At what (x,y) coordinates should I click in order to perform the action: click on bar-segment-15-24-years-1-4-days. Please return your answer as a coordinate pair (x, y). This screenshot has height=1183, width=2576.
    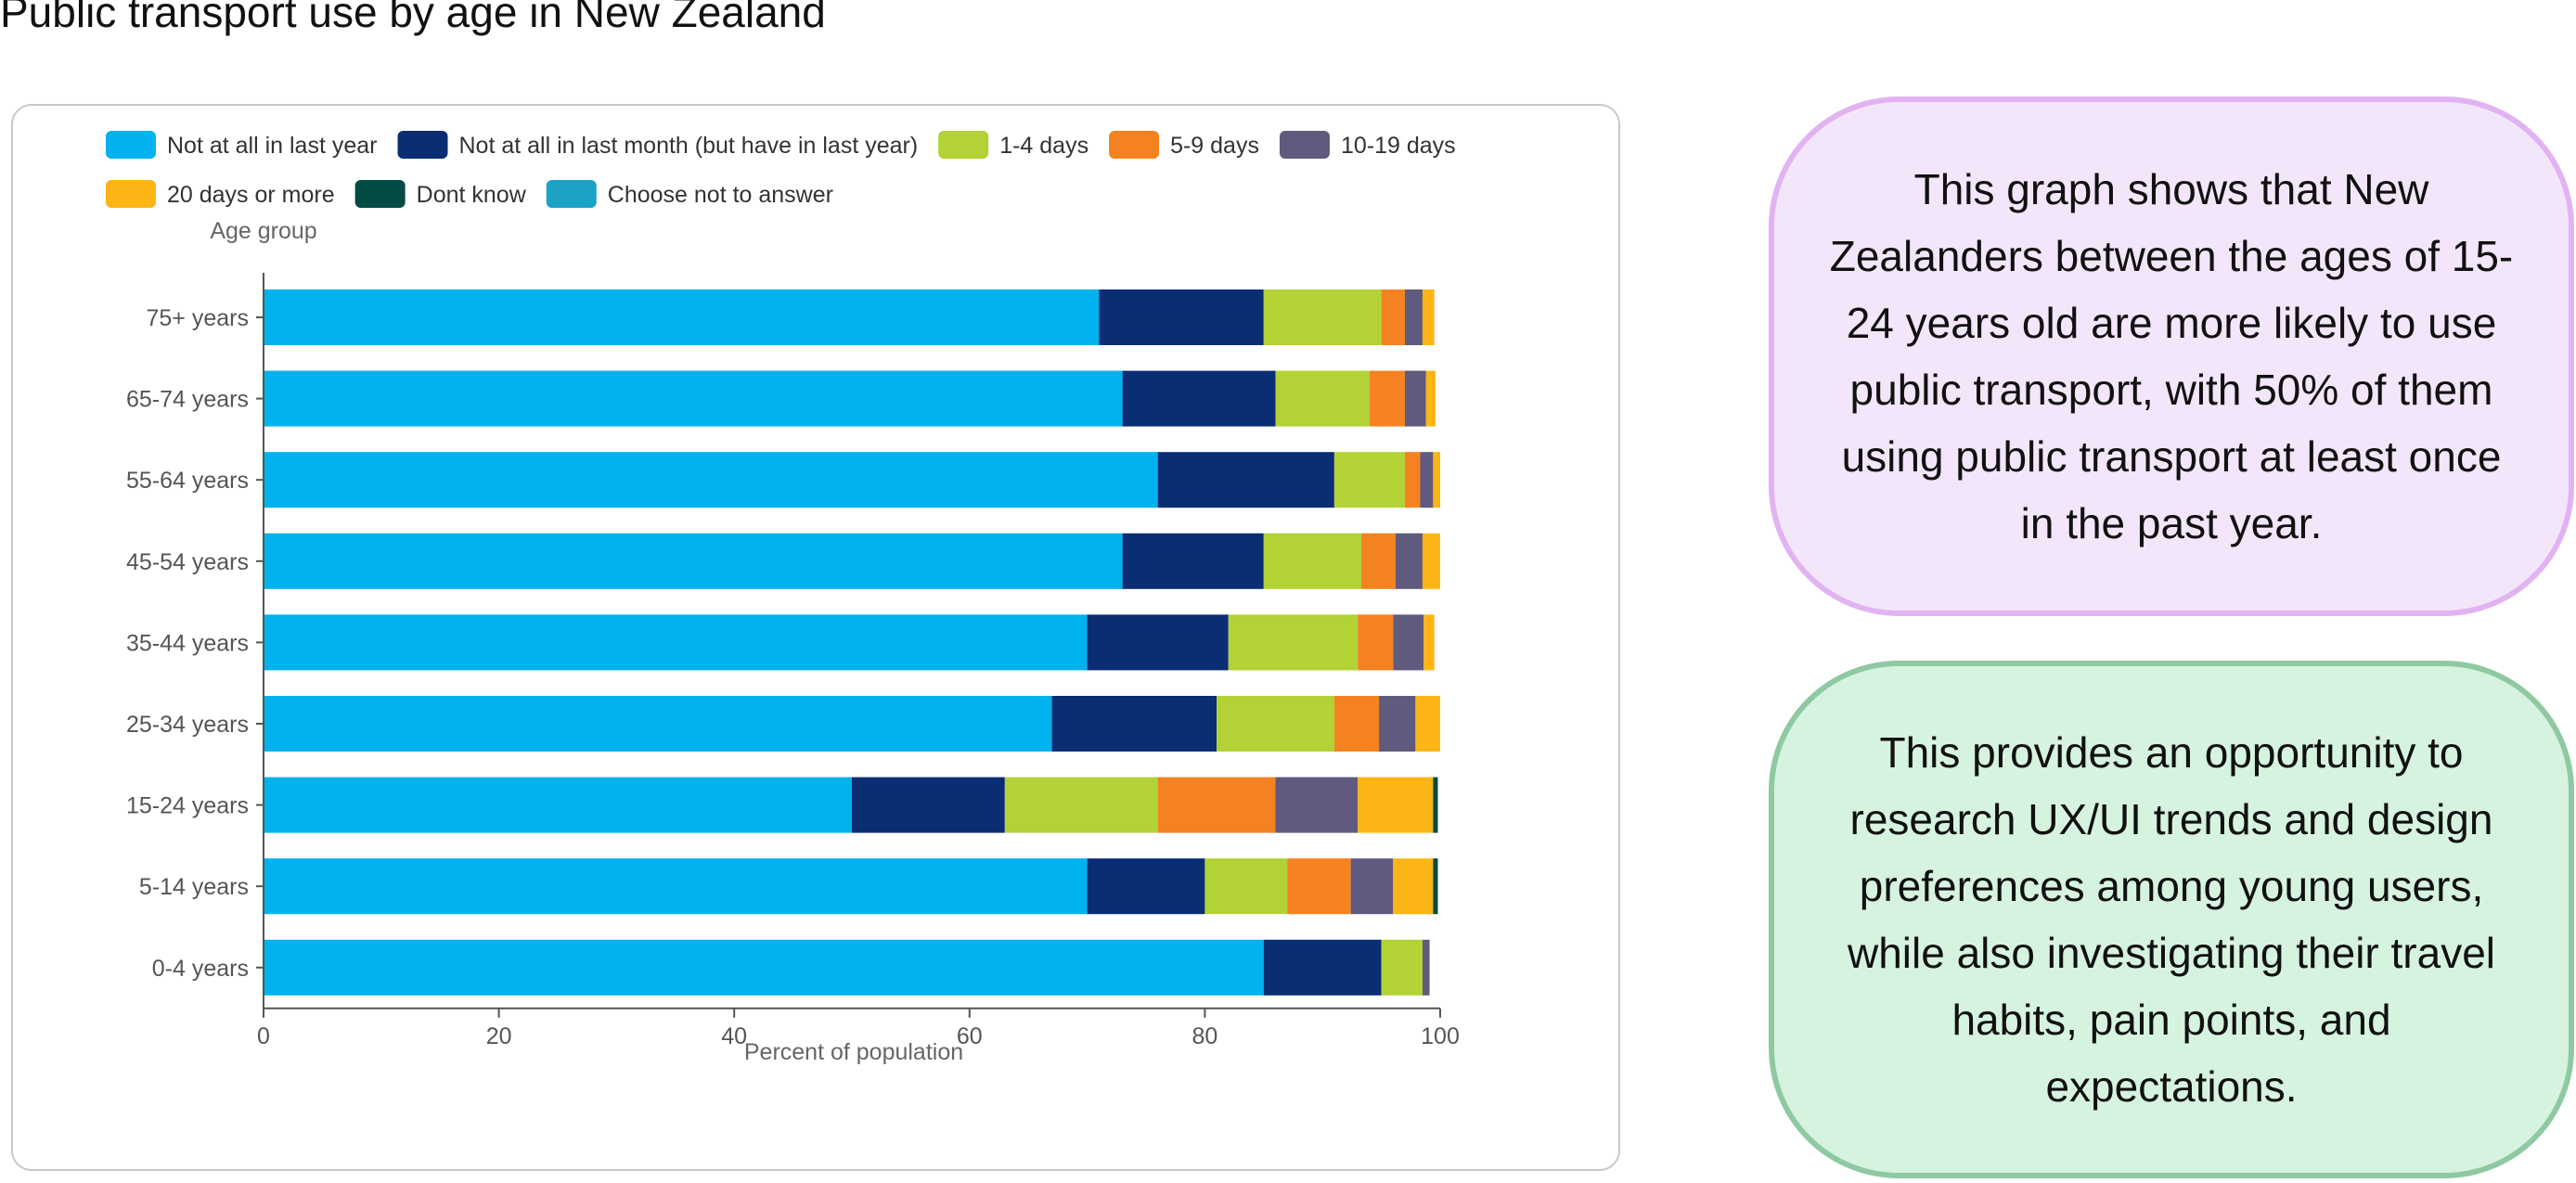
    Looking at the image, I should click on (1081, 805).